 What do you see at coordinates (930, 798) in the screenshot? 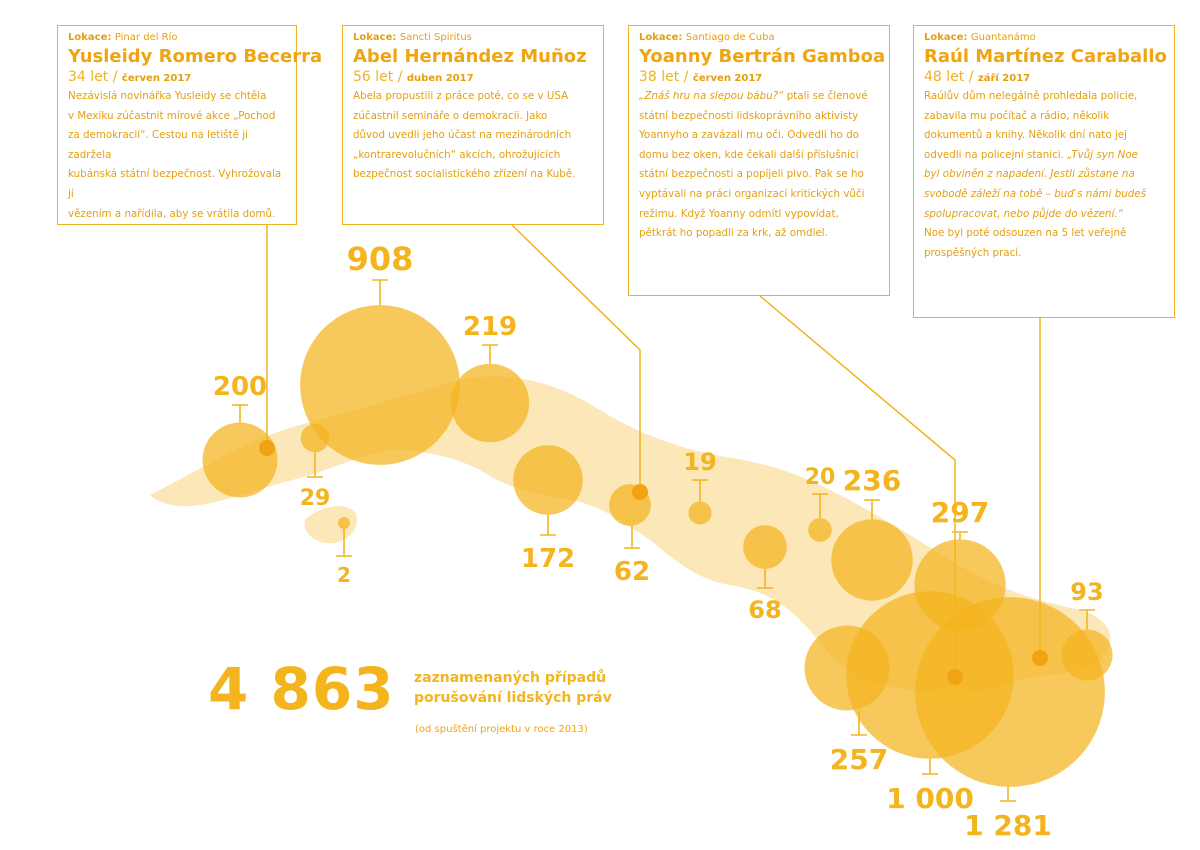
I see `bubble-value-label: 1 000` at bounding box center [930, 798].